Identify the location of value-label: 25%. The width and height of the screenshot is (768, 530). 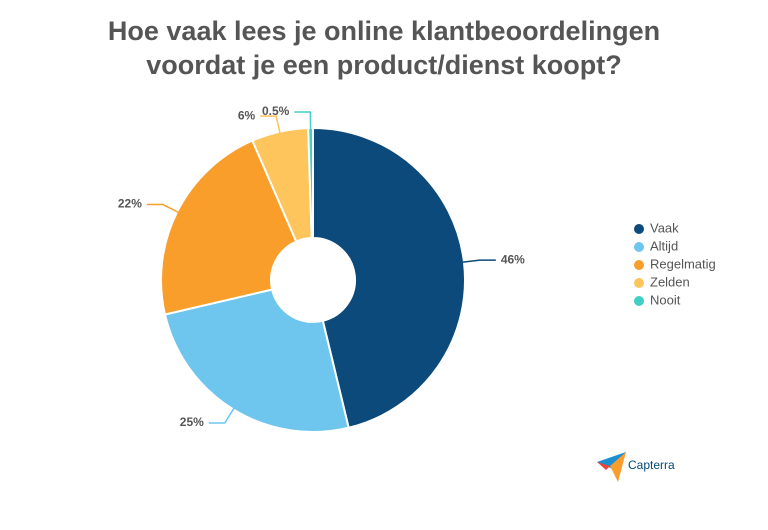
(192, 422).